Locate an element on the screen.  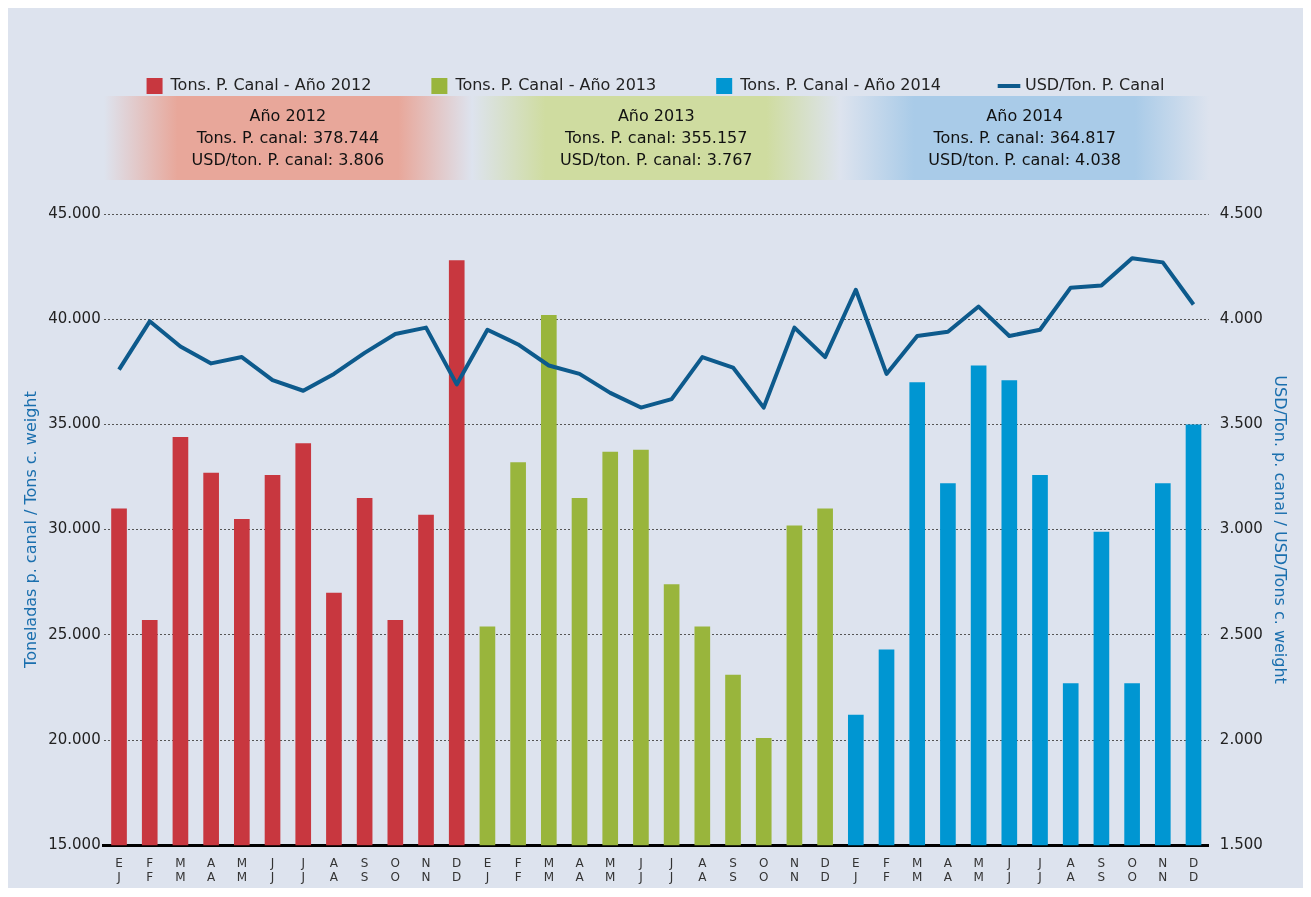
y-tick-label: 35.000 is located at coordinates (74, 423).